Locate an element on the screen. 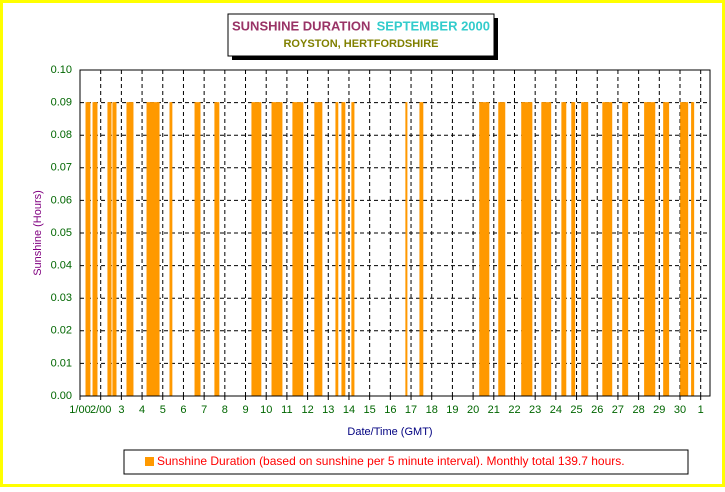 This screenshot has width=725, height=492. x-tick-label: 29 is located at coordinates (659, 410).